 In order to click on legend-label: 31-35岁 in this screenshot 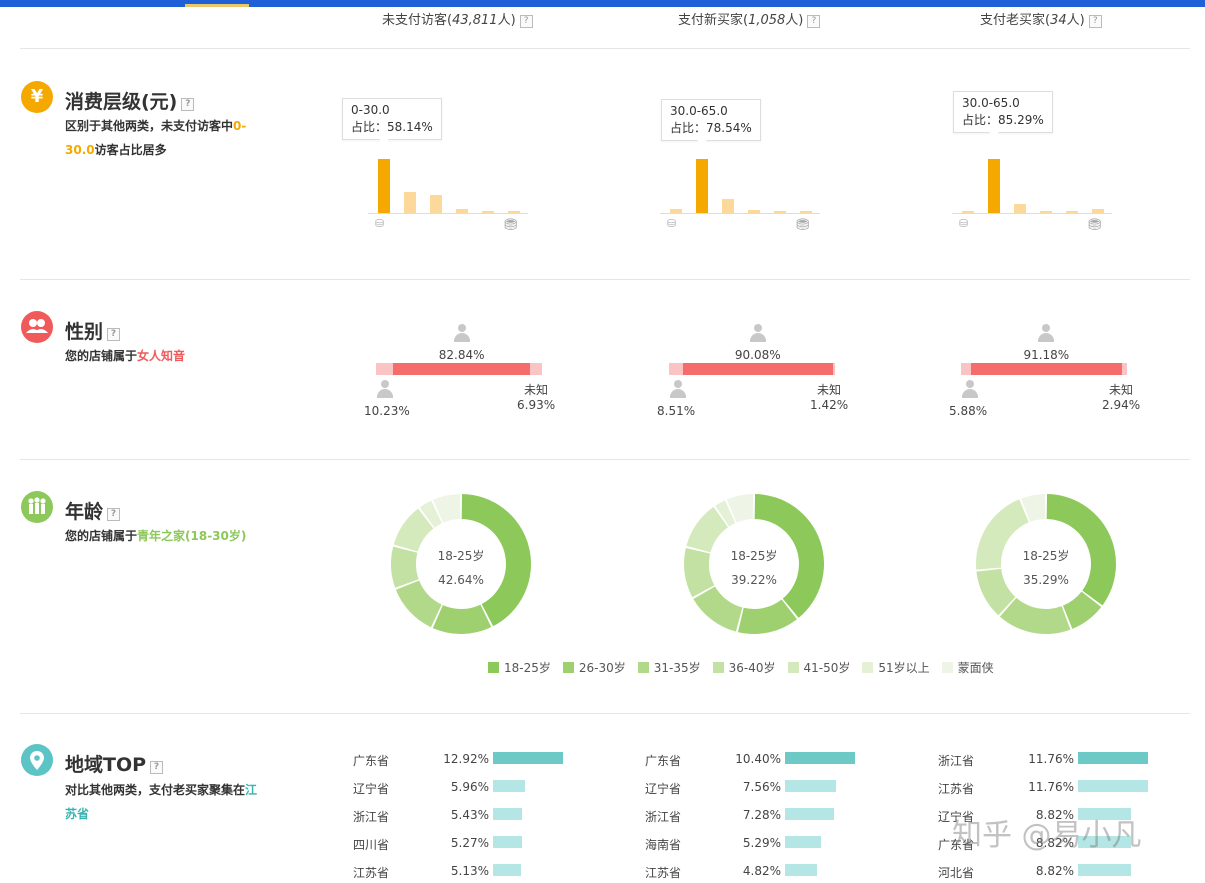, I will do `click(677, 668)`.